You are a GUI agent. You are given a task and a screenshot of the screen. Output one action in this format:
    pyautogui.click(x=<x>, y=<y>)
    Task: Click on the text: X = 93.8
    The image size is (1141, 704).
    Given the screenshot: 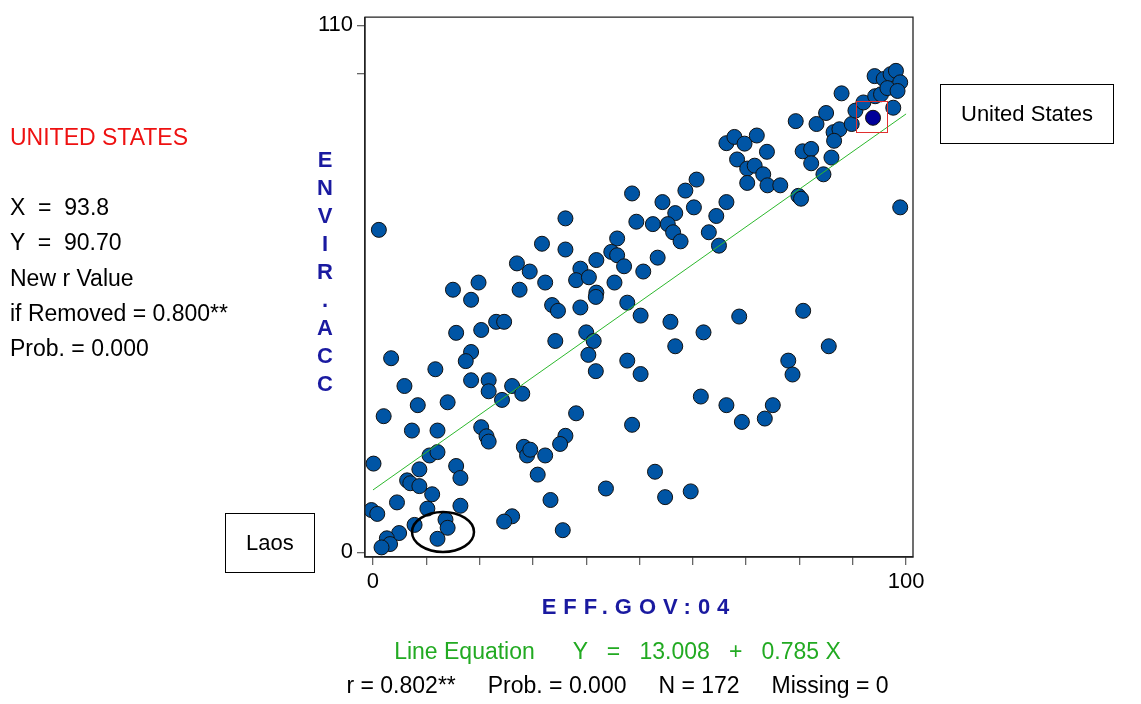 What is the action you would take?
    pyautogui.click(x=60, y=207)
    